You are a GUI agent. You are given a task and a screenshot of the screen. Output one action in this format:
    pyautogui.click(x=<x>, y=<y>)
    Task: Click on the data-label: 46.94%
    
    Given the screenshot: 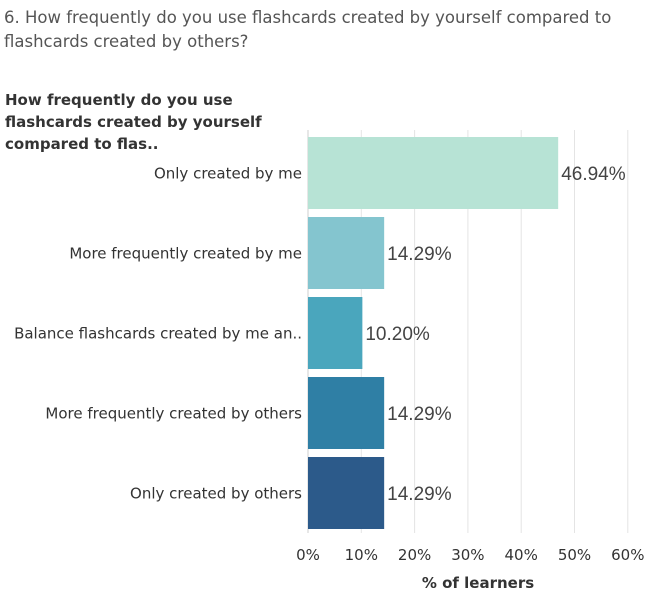 What is the action you would take?
    pyautogui.click(x=593, y=174)
    